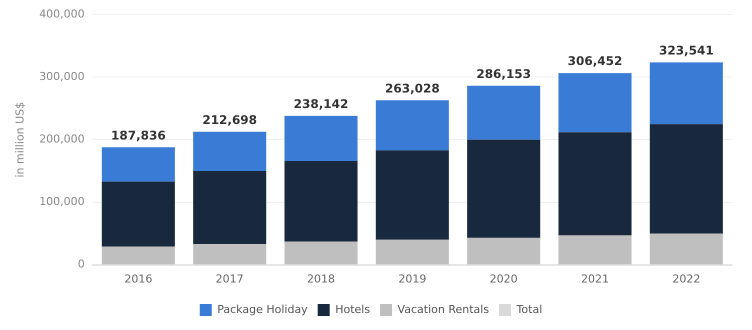  I want to click on y-tick-label: 100,000, so click(62, 201).